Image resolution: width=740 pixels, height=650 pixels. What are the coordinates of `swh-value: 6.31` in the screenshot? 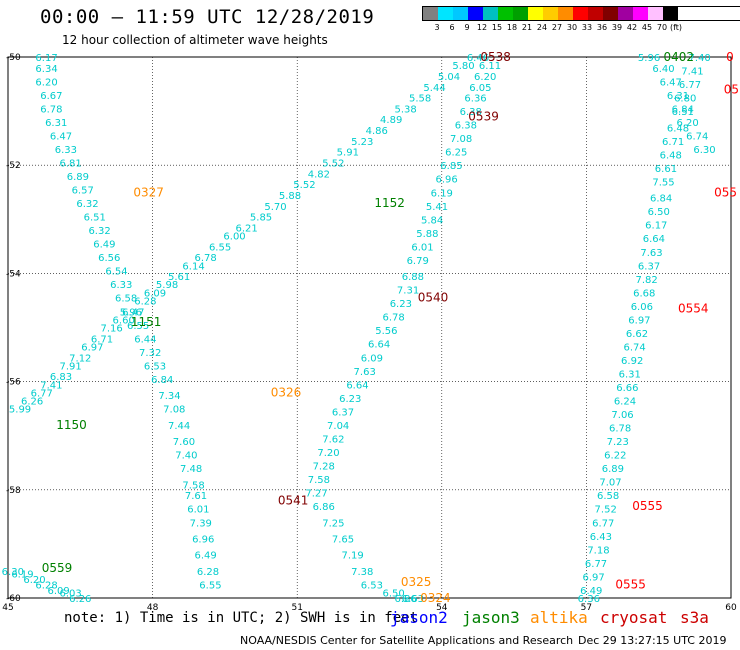 It's located at (630, 374).